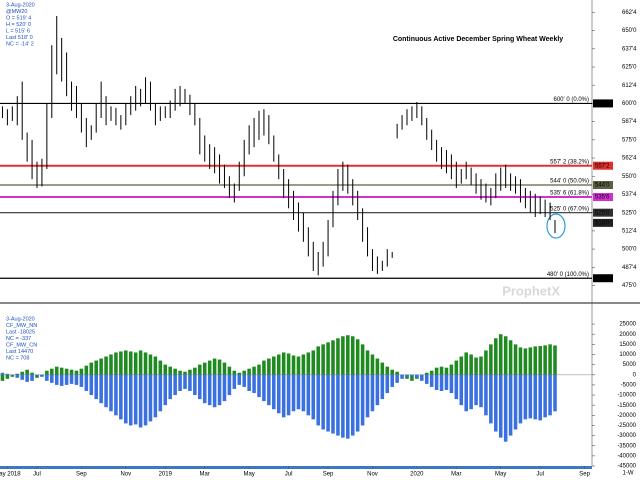  I want to click on x-tick-label: May 2018, so click(10, 475).